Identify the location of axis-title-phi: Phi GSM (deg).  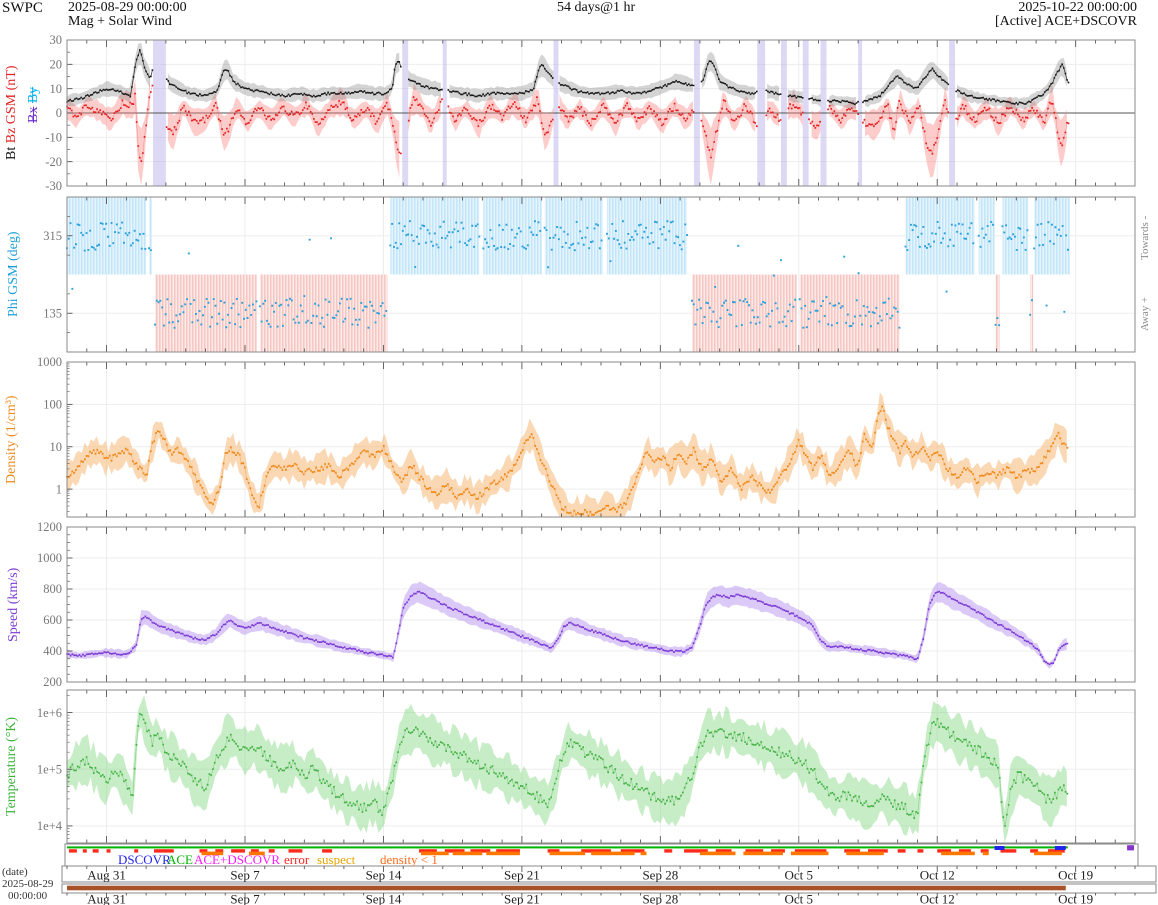
(13, 274).